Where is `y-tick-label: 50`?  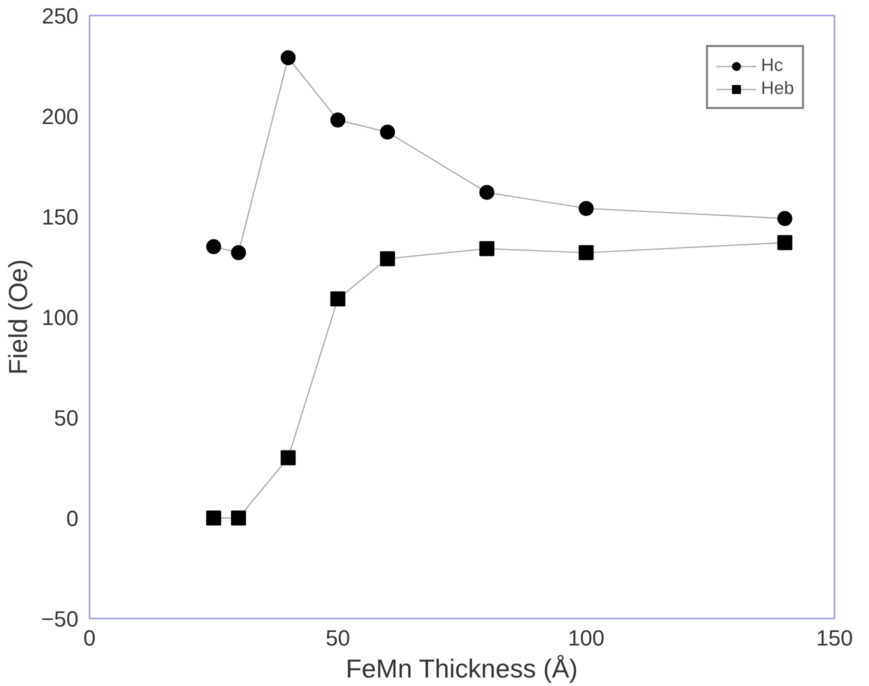 y-tick-label: 50 is located at coordinates (66, 418).